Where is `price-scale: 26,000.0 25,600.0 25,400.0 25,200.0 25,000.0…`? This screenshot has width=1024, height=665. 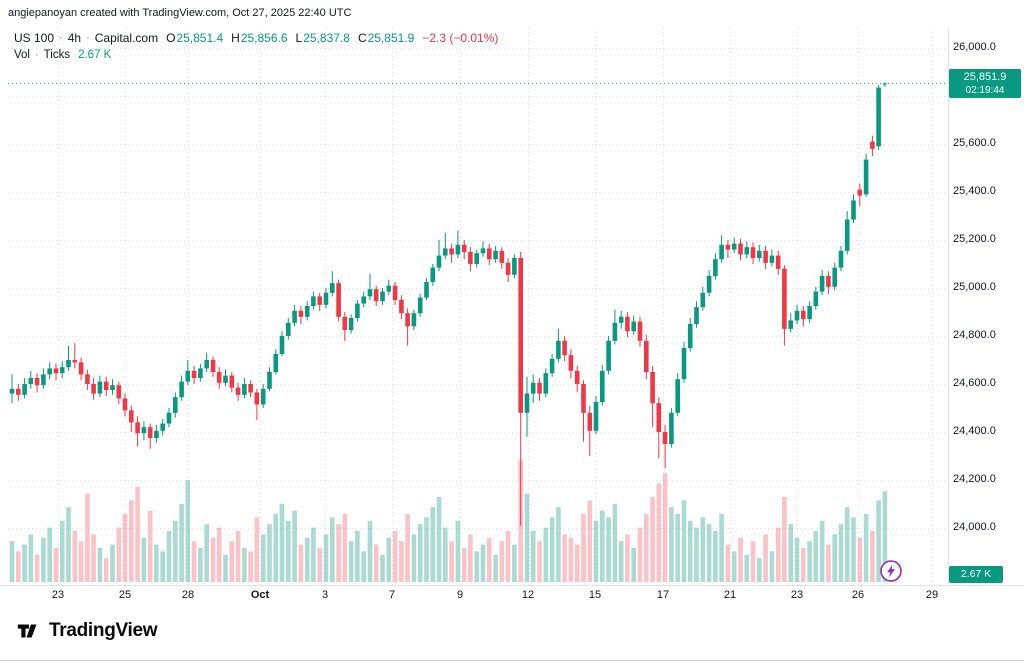 price-scale: 26,000.0 25,600.0 25,400.0 25,200.0 25,000.0… is located at coordinates (986, 306).